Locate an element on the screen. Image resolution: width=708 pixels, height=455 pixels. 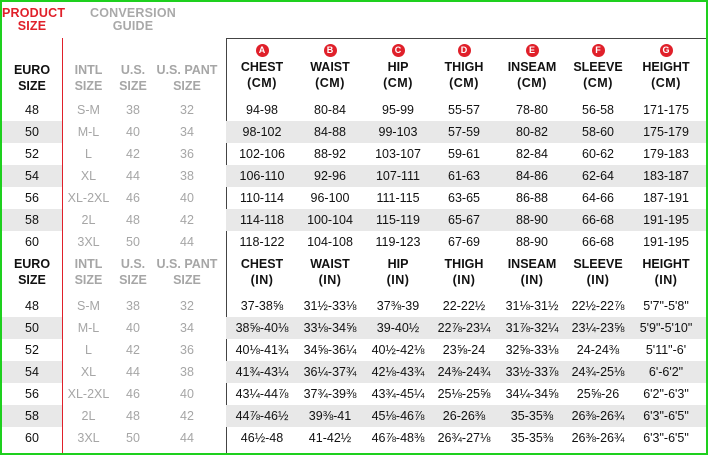
in-intl-size-cell: XL is located at coordinates (88, 372).